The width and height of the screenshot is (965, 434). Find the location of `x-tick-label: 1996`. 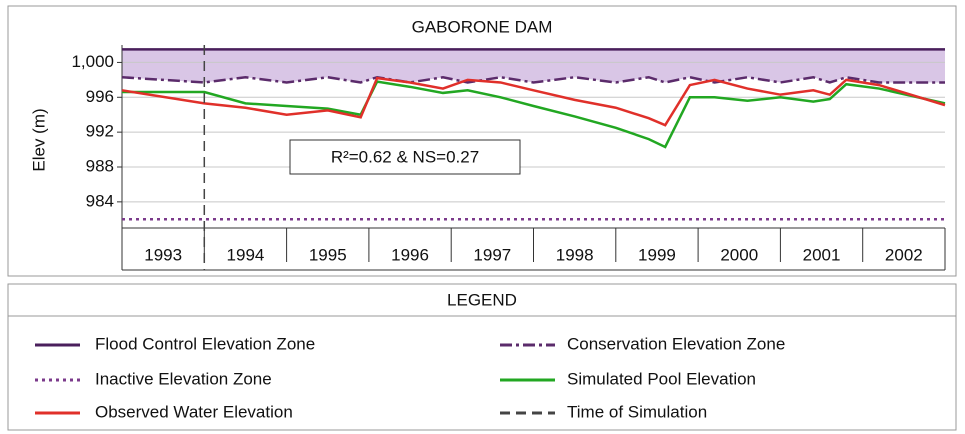

x-tick-label: 1996 is located at coordinates (410, 254).